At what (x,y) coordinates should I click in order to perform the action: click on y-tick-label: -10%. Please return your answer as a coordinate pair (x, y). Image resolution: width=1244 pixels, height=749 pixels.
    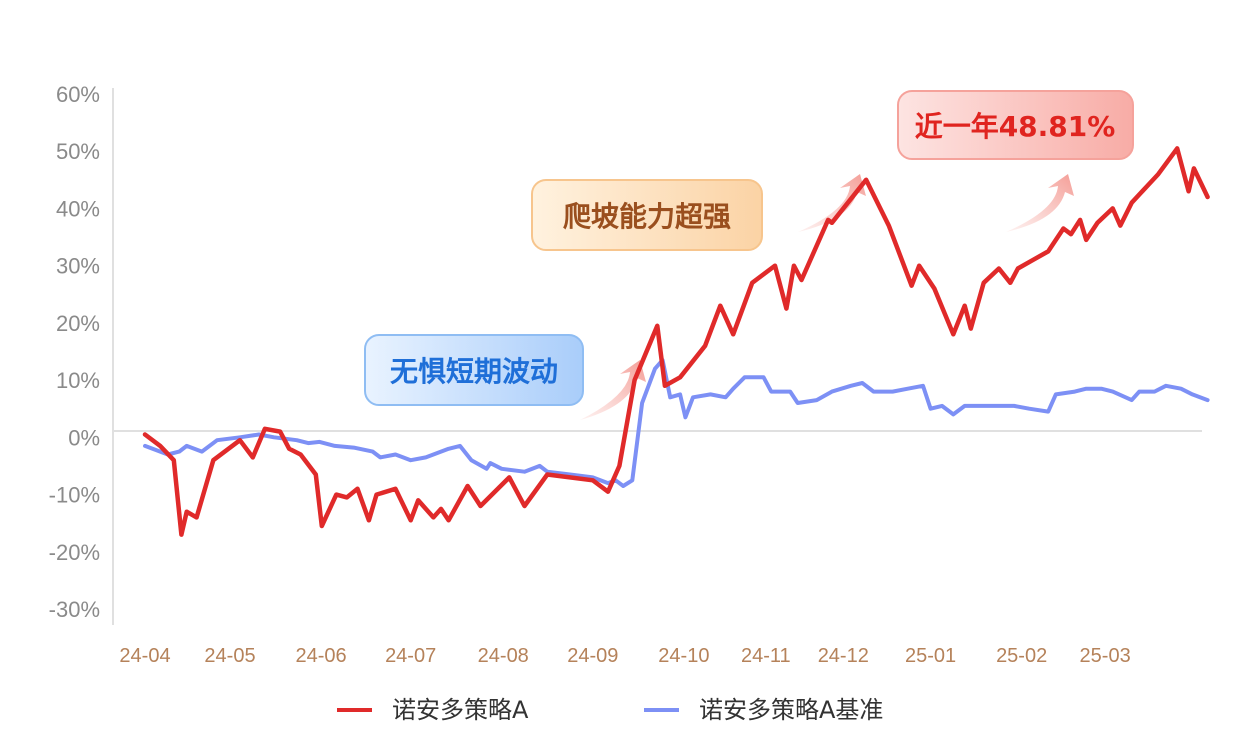
    Looking at the image, I should click on (74, 495).